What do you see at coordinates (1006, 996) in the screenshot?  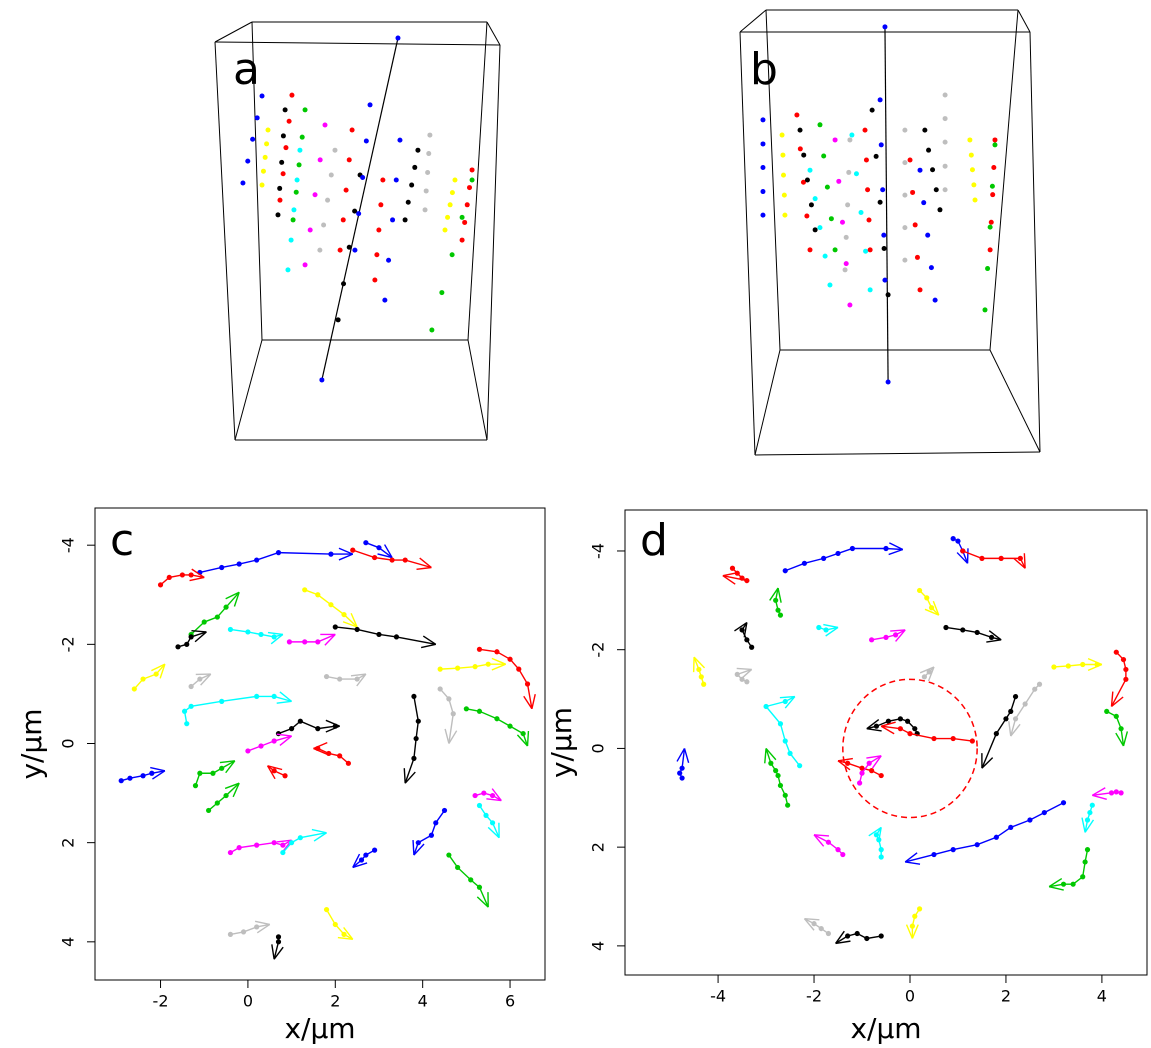 I see `x-tick-label: 2` at bounding box center [1006, 996].